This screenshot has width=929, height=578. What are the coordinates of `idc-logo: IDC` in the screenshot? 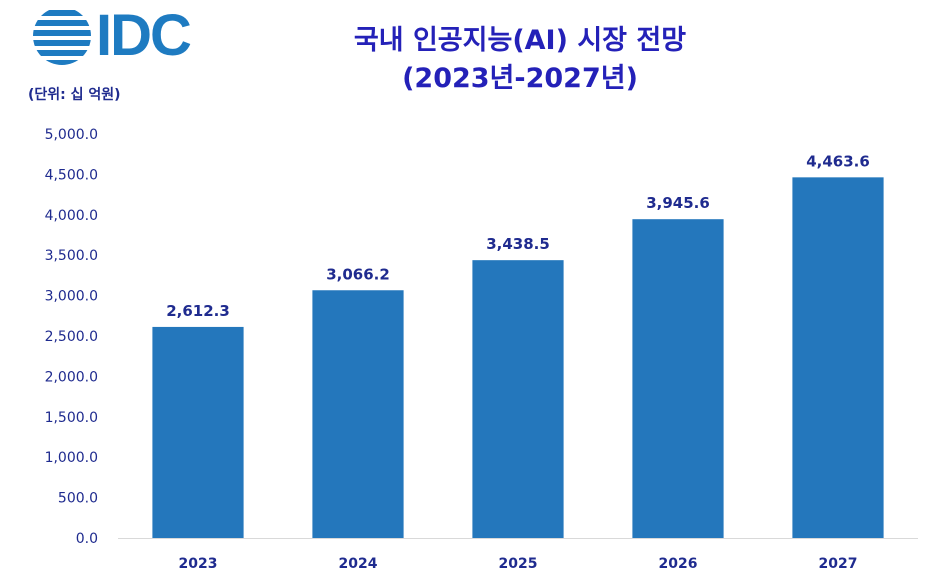 It's located at (122, 36).